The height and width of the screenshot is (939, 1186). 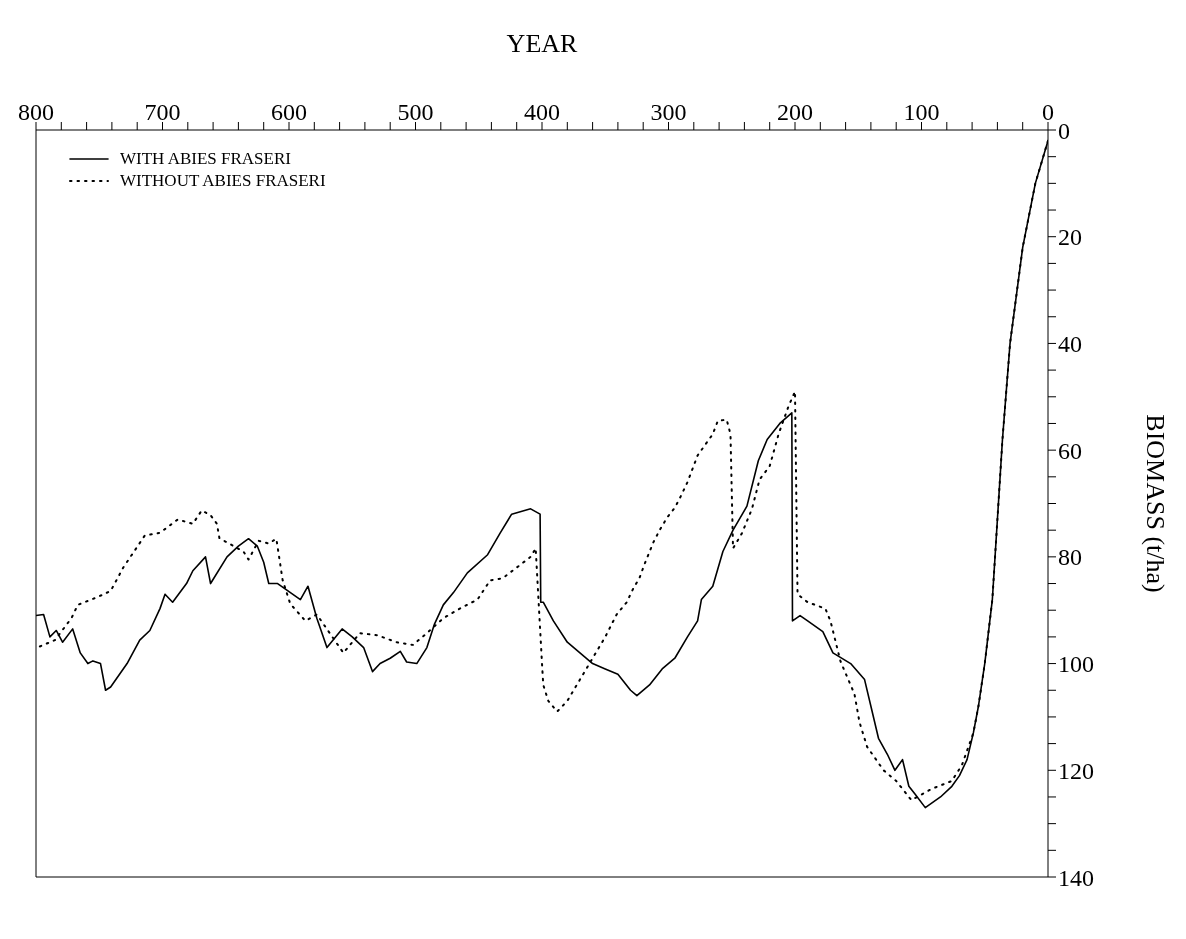 I want to click on y-tick-label: 40, so click(x=1070, y=343).